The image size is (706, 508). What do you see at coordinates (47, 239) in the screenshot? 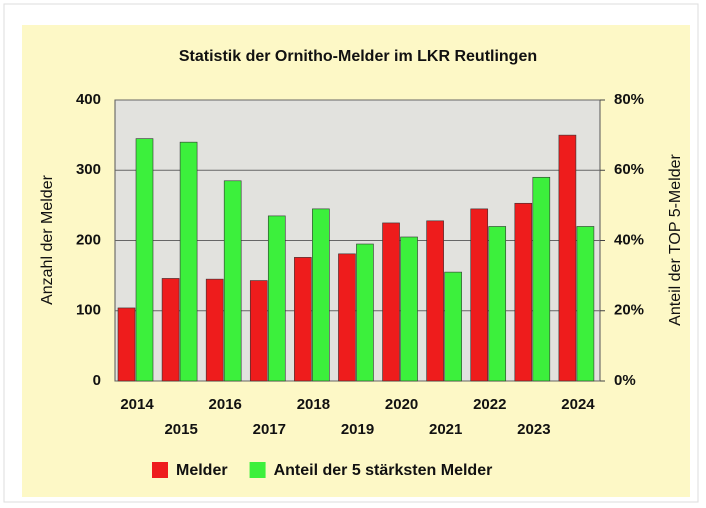
I see `y-axis-label: Anzahl der Melder` at bounding box center [47, 239].